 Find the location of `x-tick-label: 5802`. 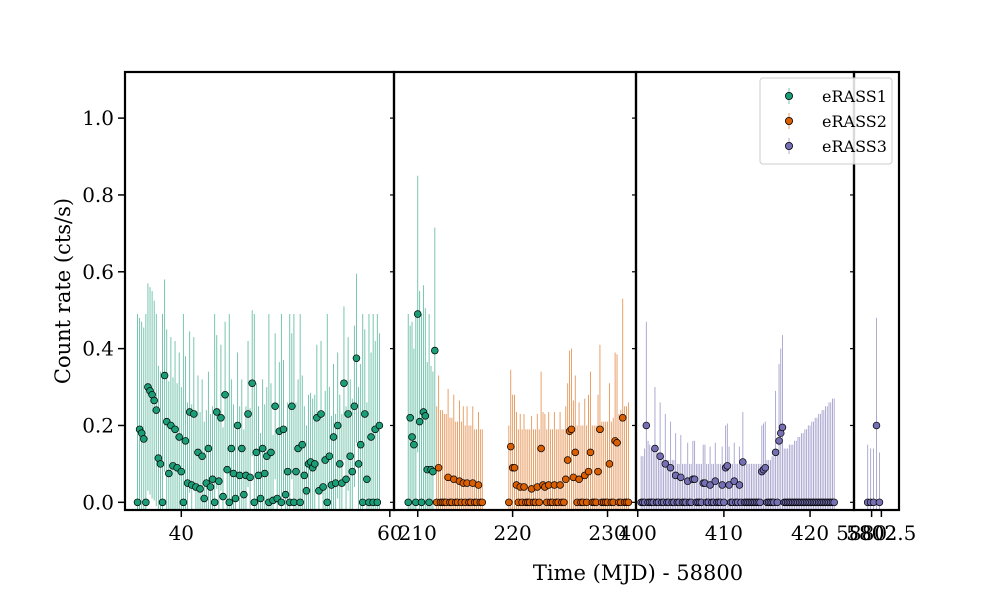

x-tick-label: 5802 is located at coordinates (871, 533).